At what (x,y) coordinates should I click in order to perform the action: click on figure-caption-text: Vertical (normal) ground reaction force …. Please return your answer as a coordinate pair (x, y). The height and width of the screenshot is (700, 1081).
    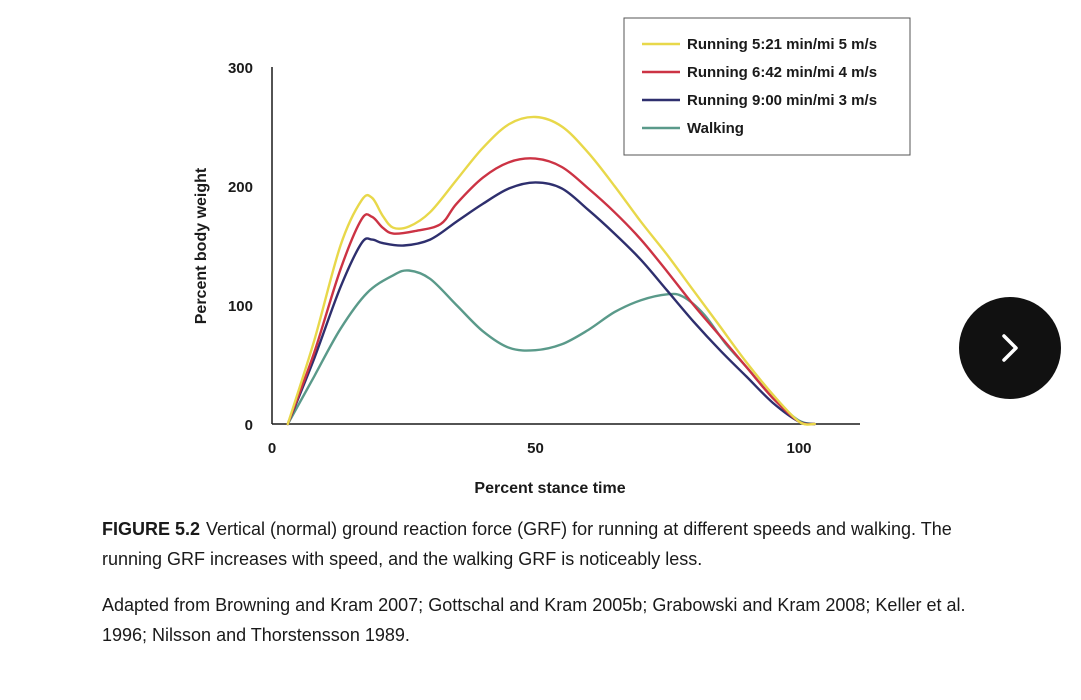
    Looking at the image, I should click on (527, 544).